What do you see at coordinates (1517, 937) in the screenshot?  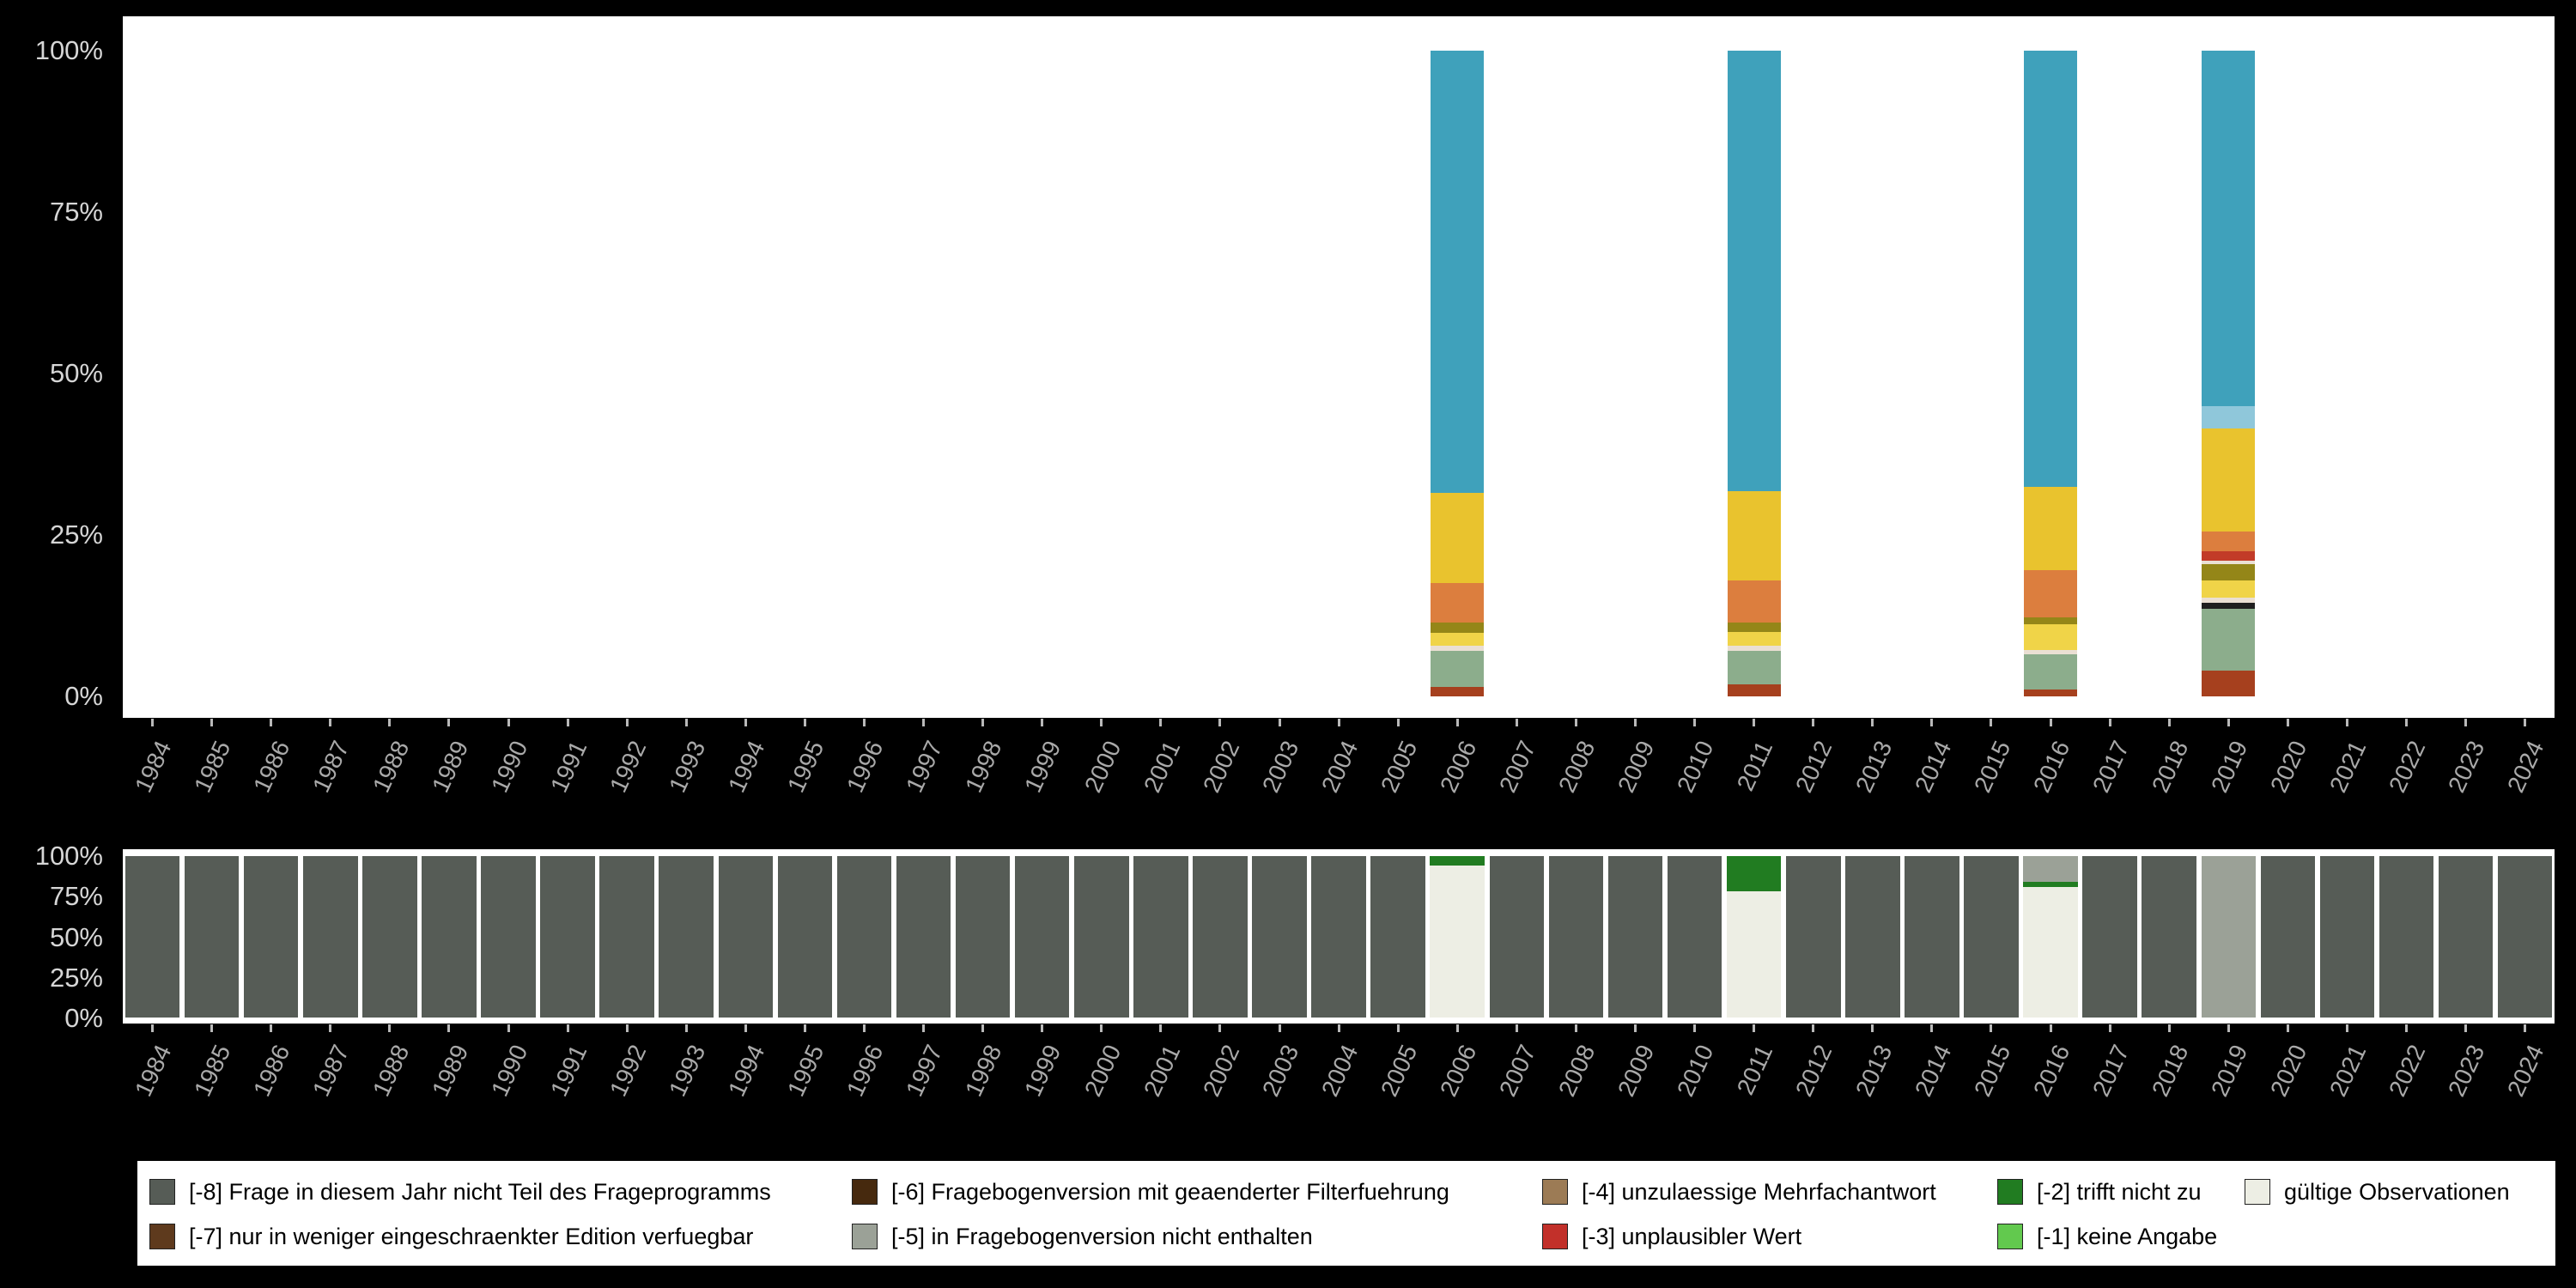 I see `bar-2007` at bounding box center [1517, 937].